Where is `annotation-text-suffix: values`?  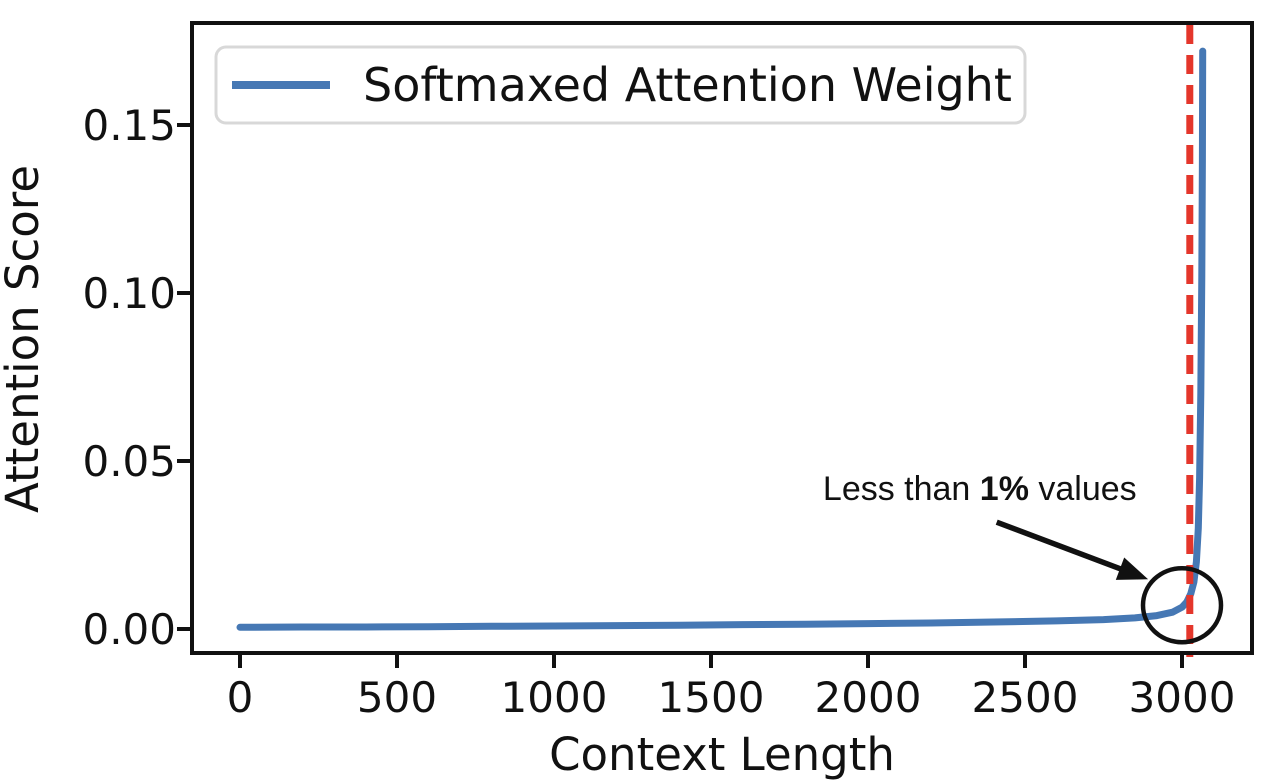 annotation-text-suffix: values is located at coordinates (1083, 489).